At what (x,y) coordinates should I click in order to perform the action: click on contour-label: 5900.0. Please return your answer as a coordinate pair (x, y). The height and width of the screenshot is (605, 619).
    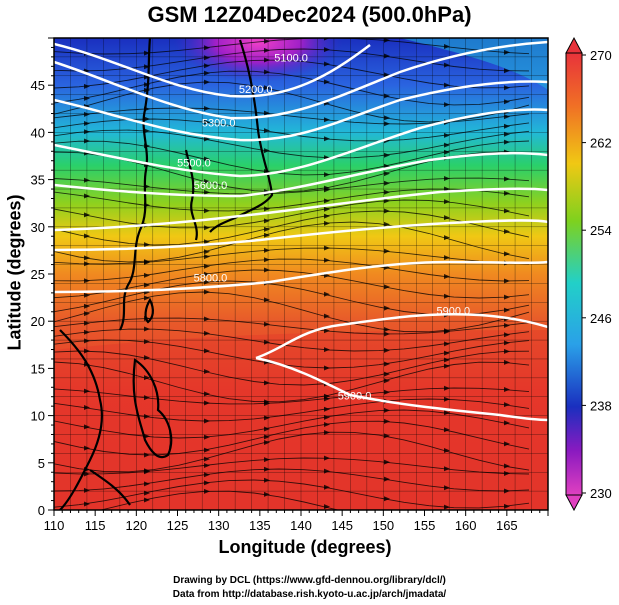
    Looking at the image, I should click on (453, 312).